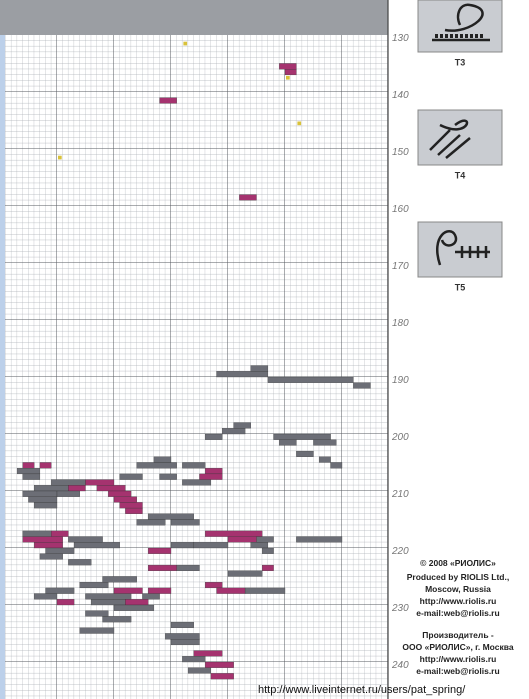  Describe the element at coordinates (2, 367) in the screenshot. I see `left-strip` at that location.